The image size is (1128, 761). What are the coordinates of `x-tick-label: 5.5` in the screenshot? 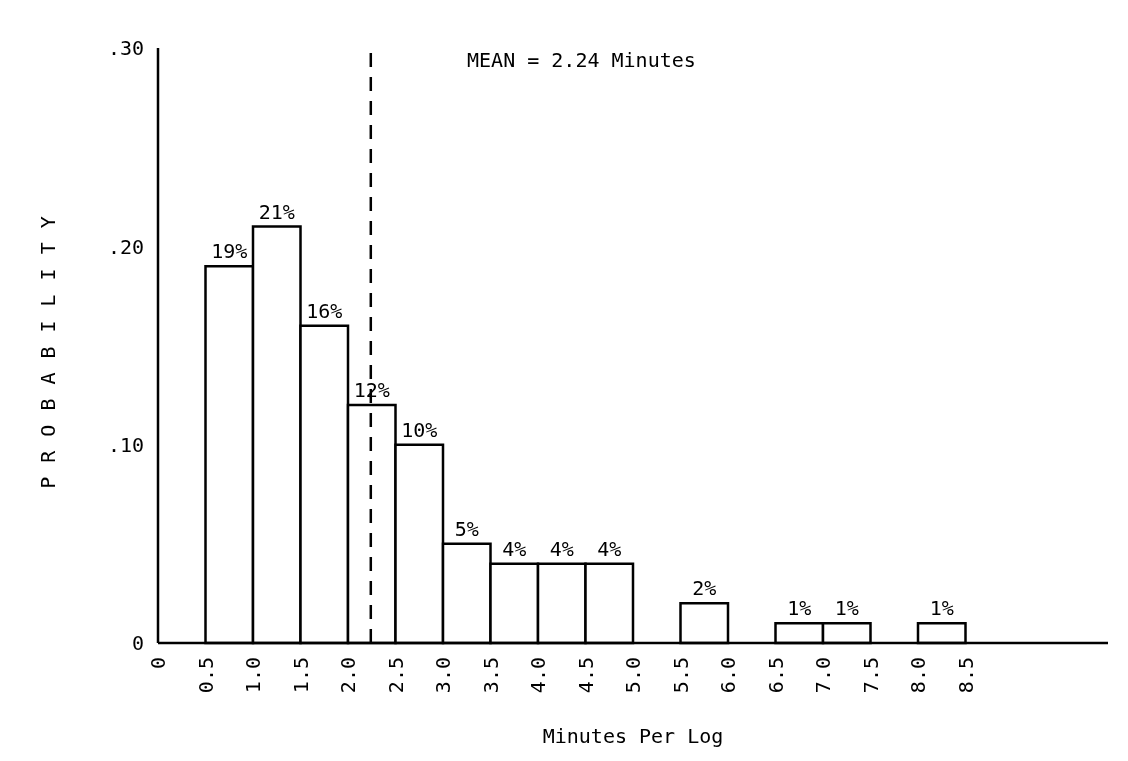 It's located at (680, 675).